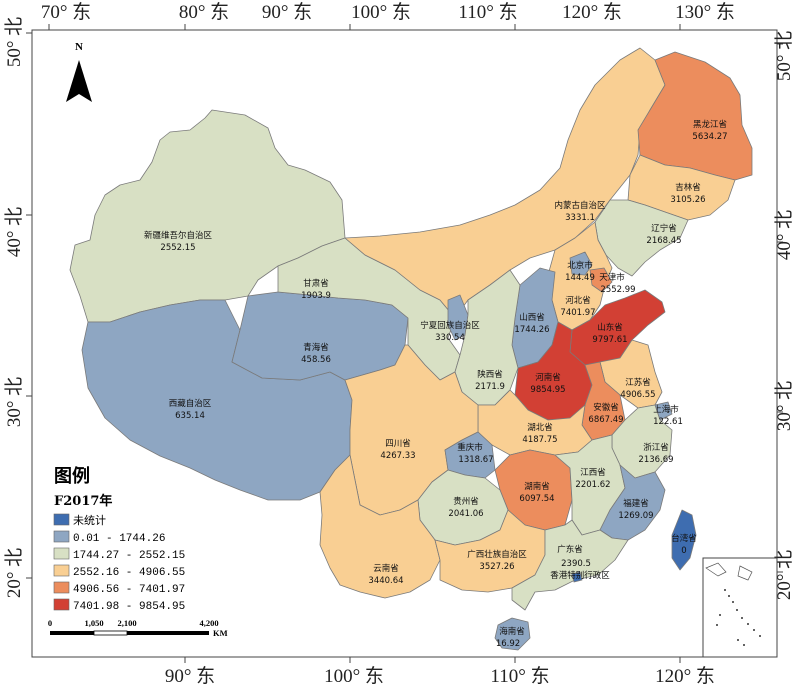  What do you see at coordinates (606, 407) in the screenshot?
I see `province-name-label: 安徽省` at bounding box center [606, 407].